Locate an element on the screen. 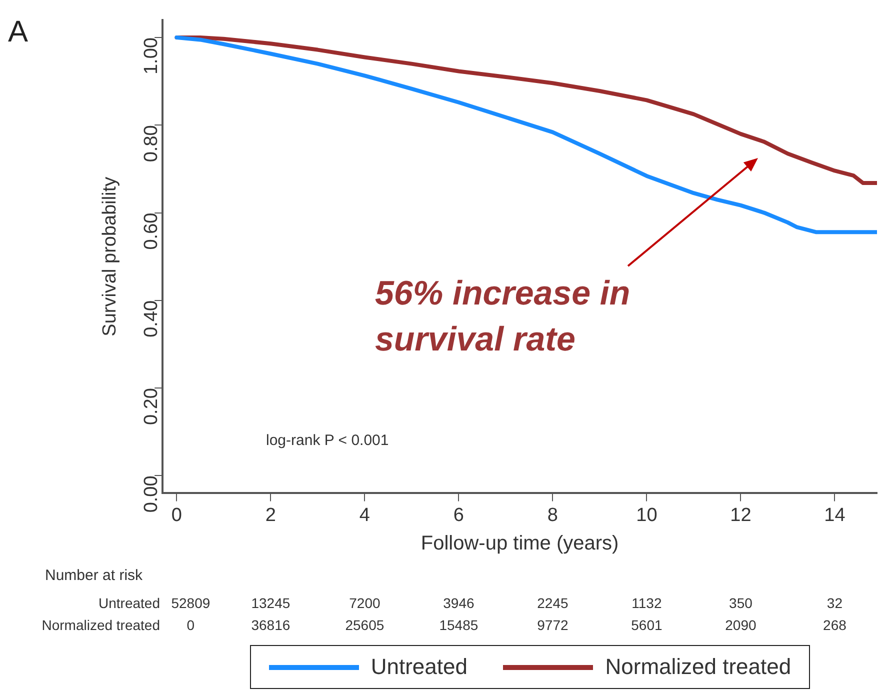  y-axis-title: Survival probability is located at coordinates (110, 256).